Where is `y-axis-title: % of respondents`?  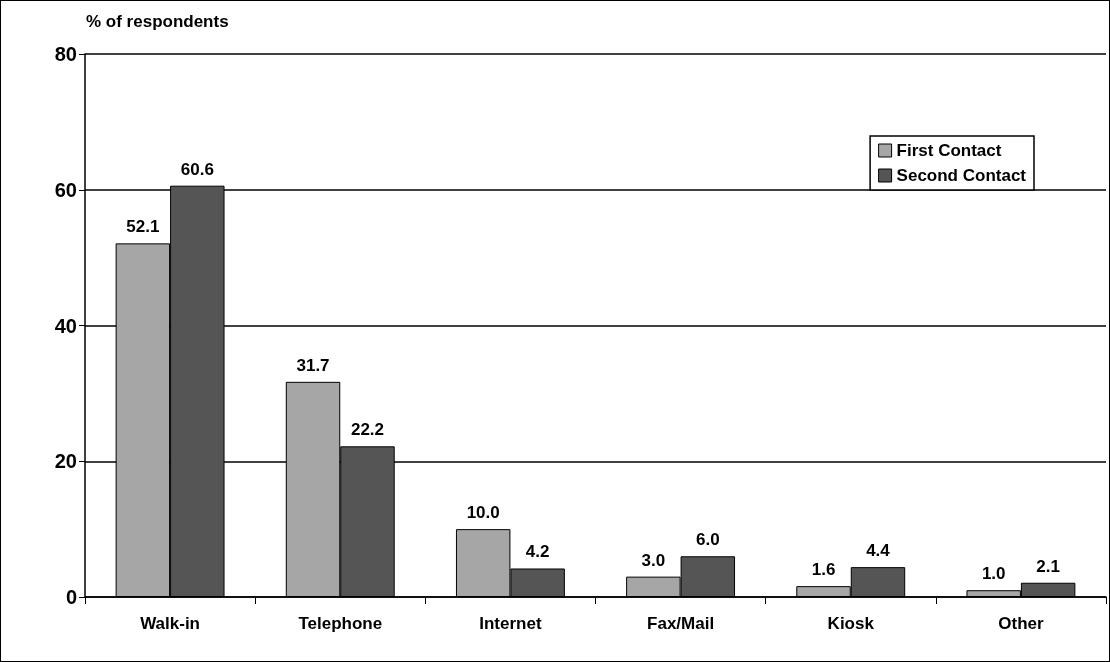 y-axis-title: % of respondents is located at coordinates (157, 21).